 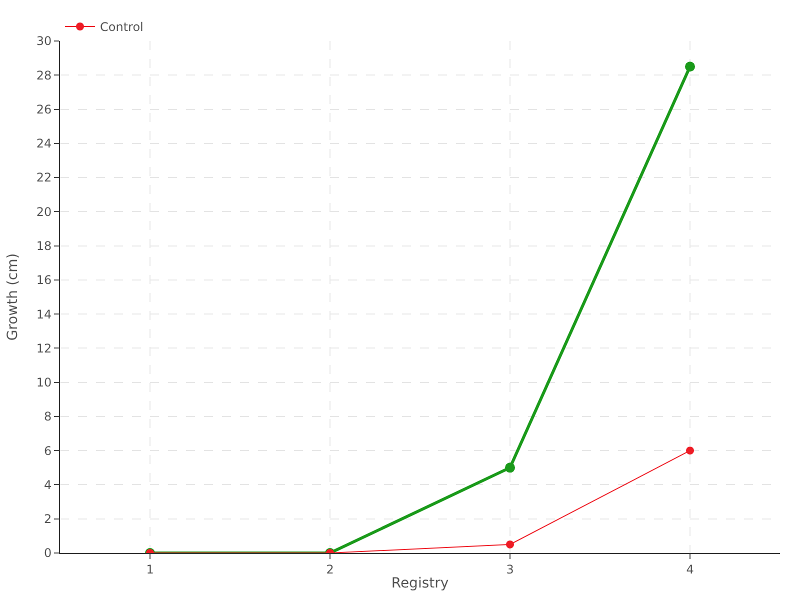 What do you see at coordinates (510, 569) in the screenshot?
I see `x-tick-label: 3` at bounding box center [510, 569].